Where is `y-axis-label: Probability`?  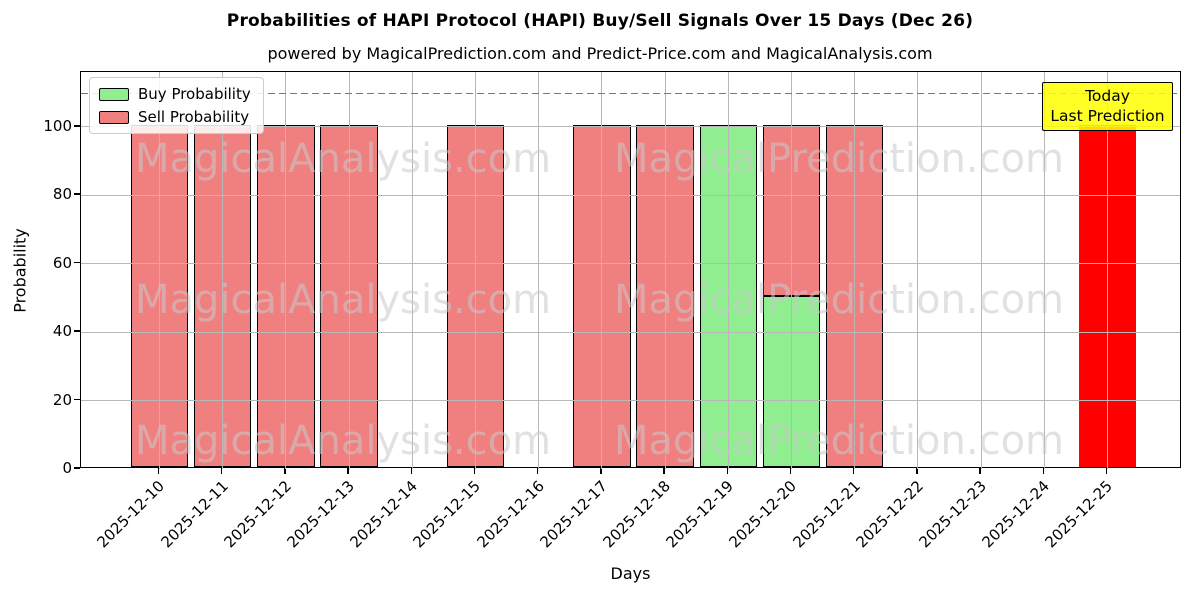
y-axis-label: Probability is located at coordinates (20, 270).